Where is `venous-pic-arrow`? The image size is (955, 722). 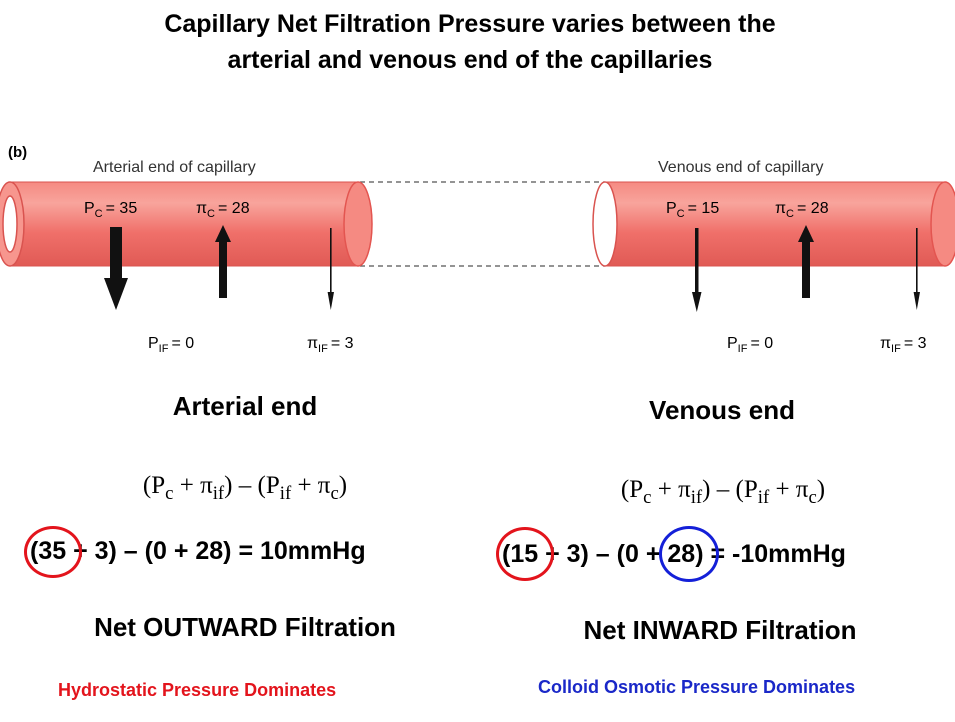
venous-pic-arrow is located at coordinates (806, 261).